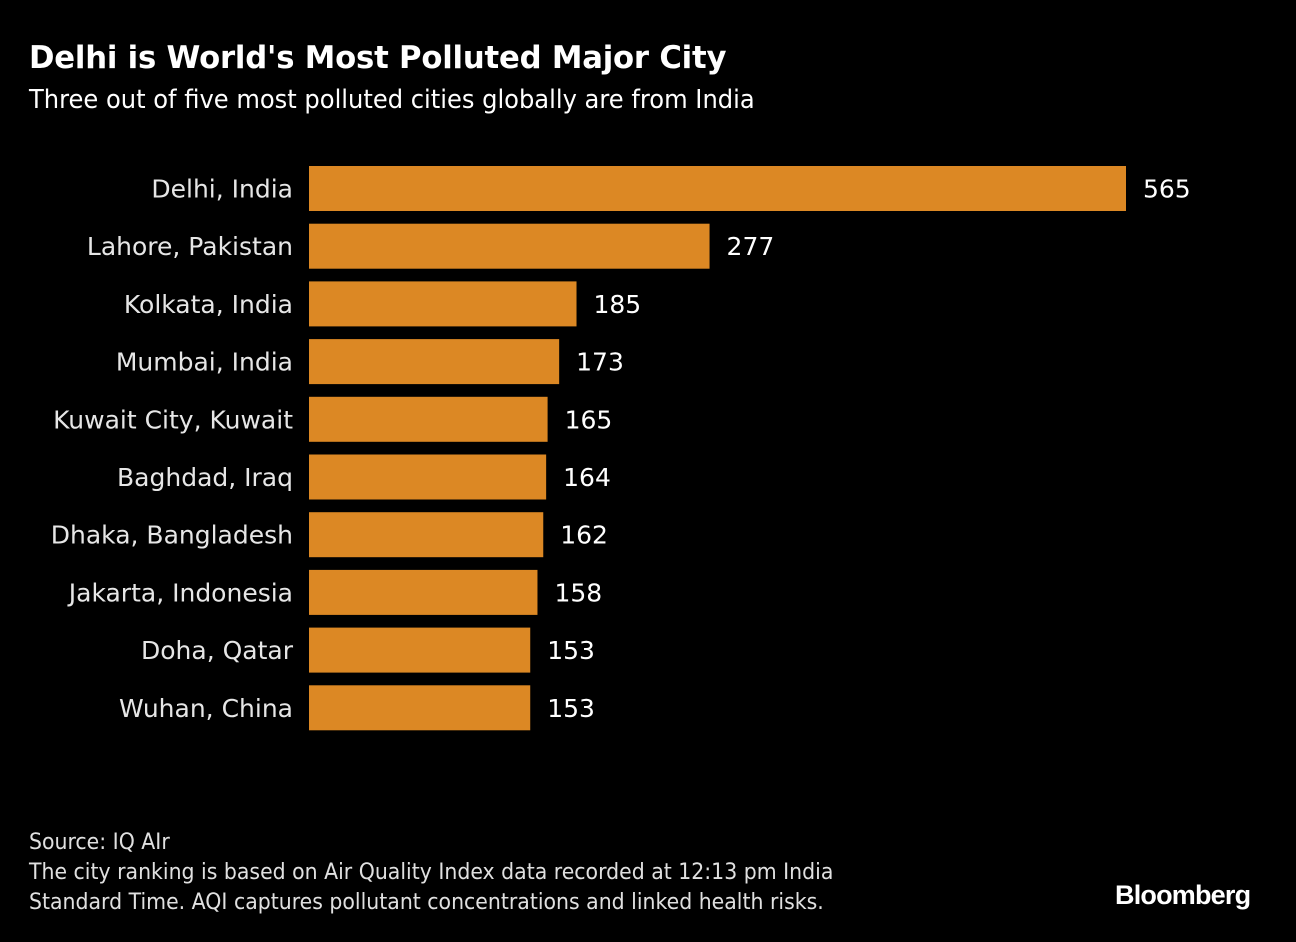 The height and width of the screenshot is (942, 1296). Describe the element at coordinates (204, 362) in the screenshot. I see `category-label: Mumbai, India` at that location.